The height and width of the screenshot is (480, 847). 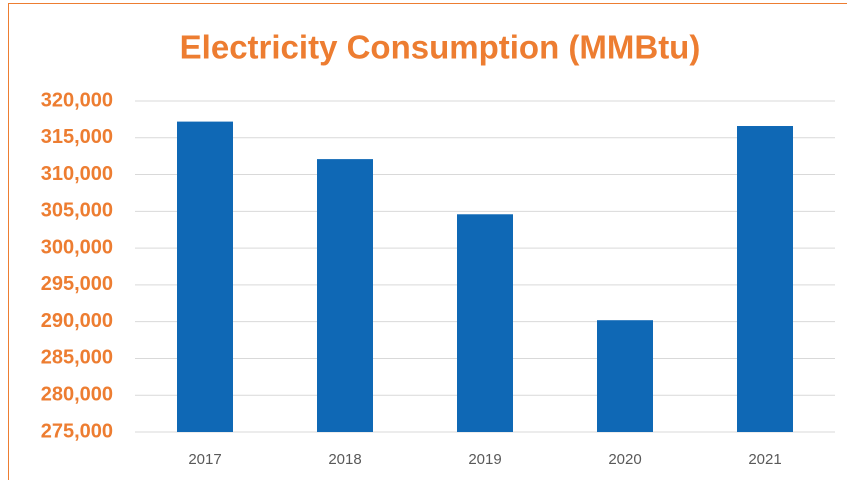 I want to click on x-tick-label: 2021, so click(x=764, y=459).